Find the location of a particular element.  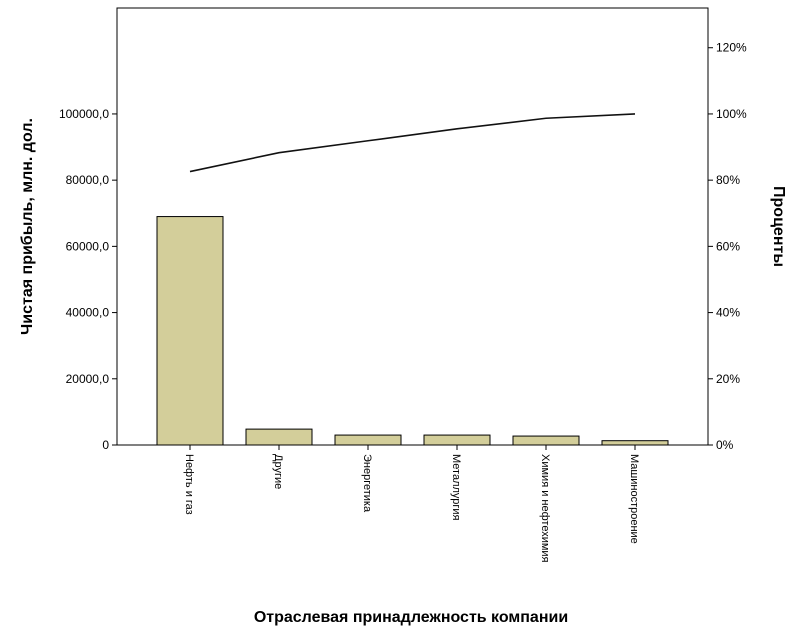

y-tick-label: 0 is located at coordinates (105, 445).